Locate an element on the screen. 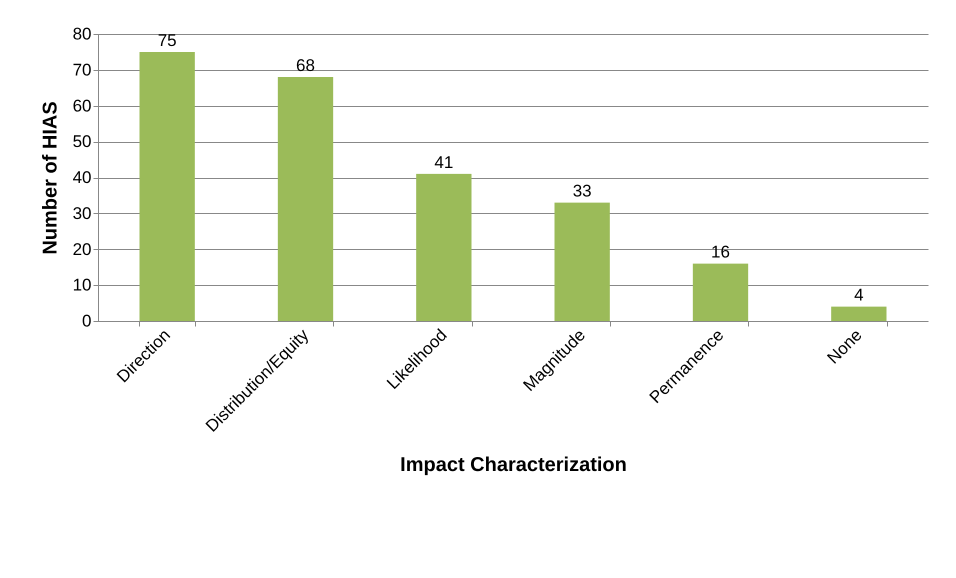  y-tick-label: 60 is located at coordinates (82, 106).